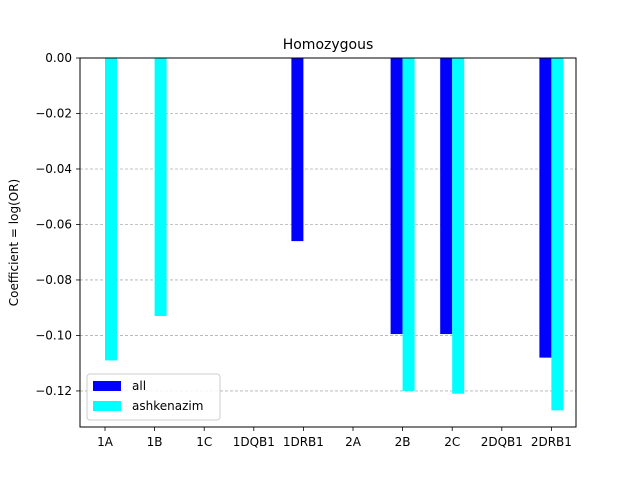  Describe the element at coordinates (139, 386) in the screenshot. I see `legend-label-all: all` at that location.